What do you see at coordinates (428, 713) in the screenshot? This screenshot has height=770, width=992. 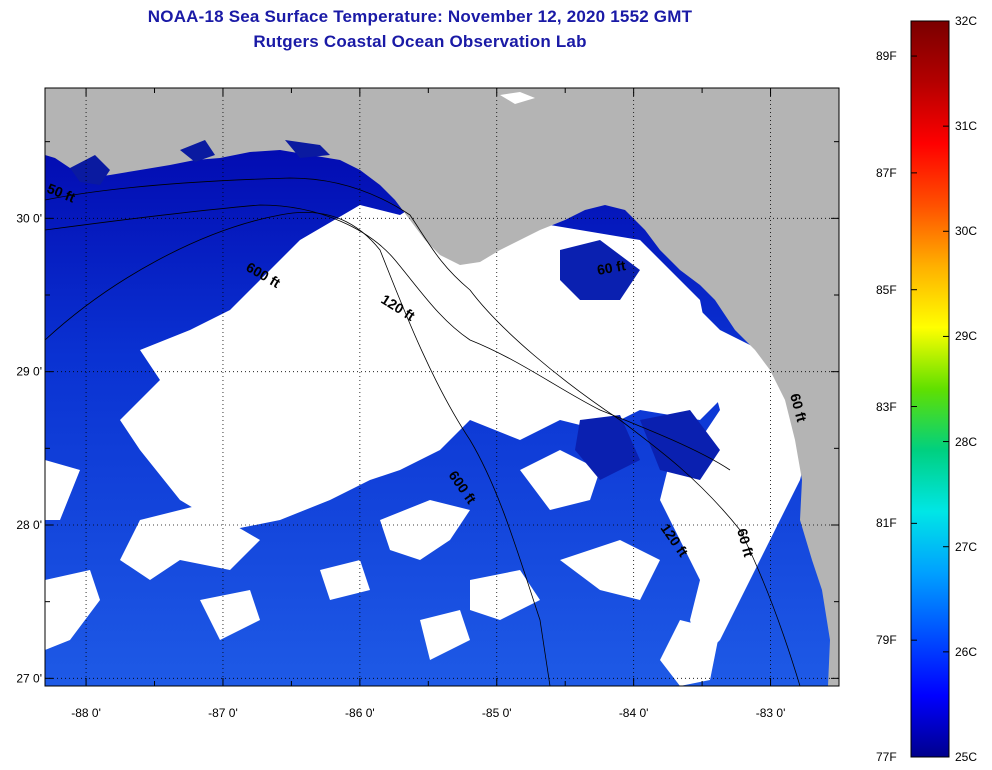 I see `longitude-labels: -88 0' -87 0' -86 0' -85 0' -84 0' -83 0'` at bounding box center [428, 713].